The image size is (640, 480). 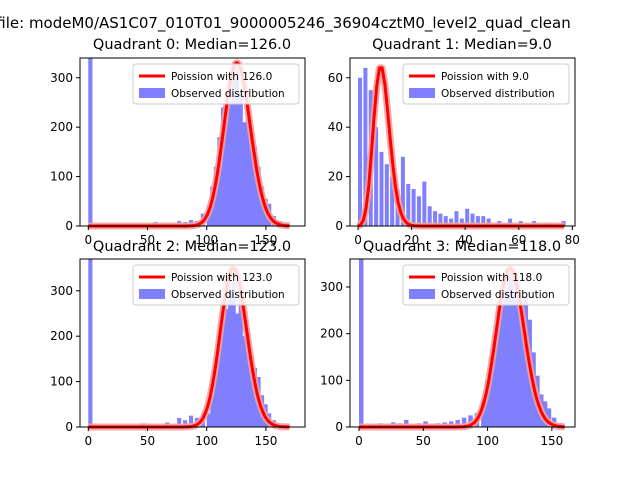 I want to click on legend: Poission with 9.0 Observed distribution, so click(x=486, y=84).